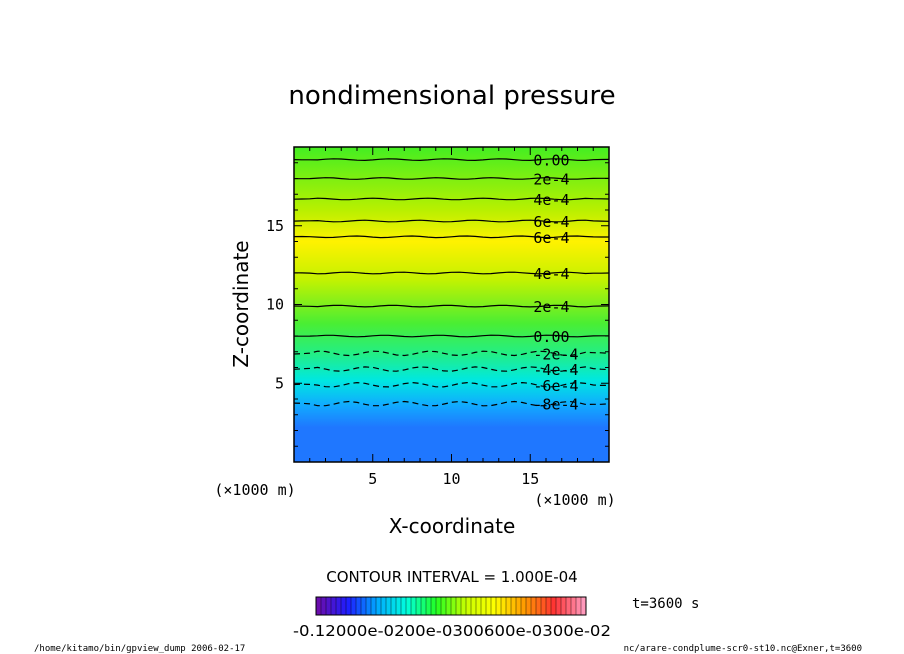 Image resolution: width=904 pixels, height=654 pixels. I want to click on contour-label: -6e-4, so click(555, 386).